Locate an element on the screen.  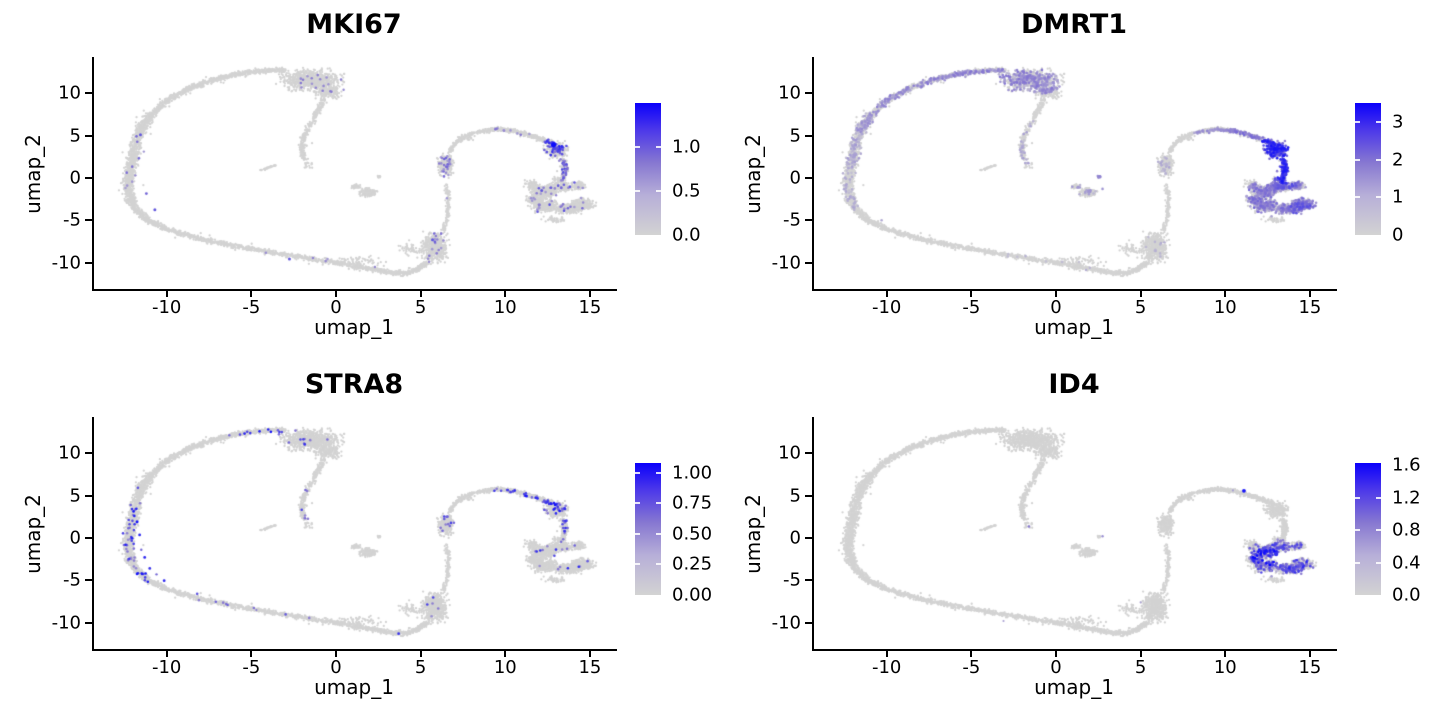
colorbar-tick-label: 0.8 is located at coordinates (1406, 530).